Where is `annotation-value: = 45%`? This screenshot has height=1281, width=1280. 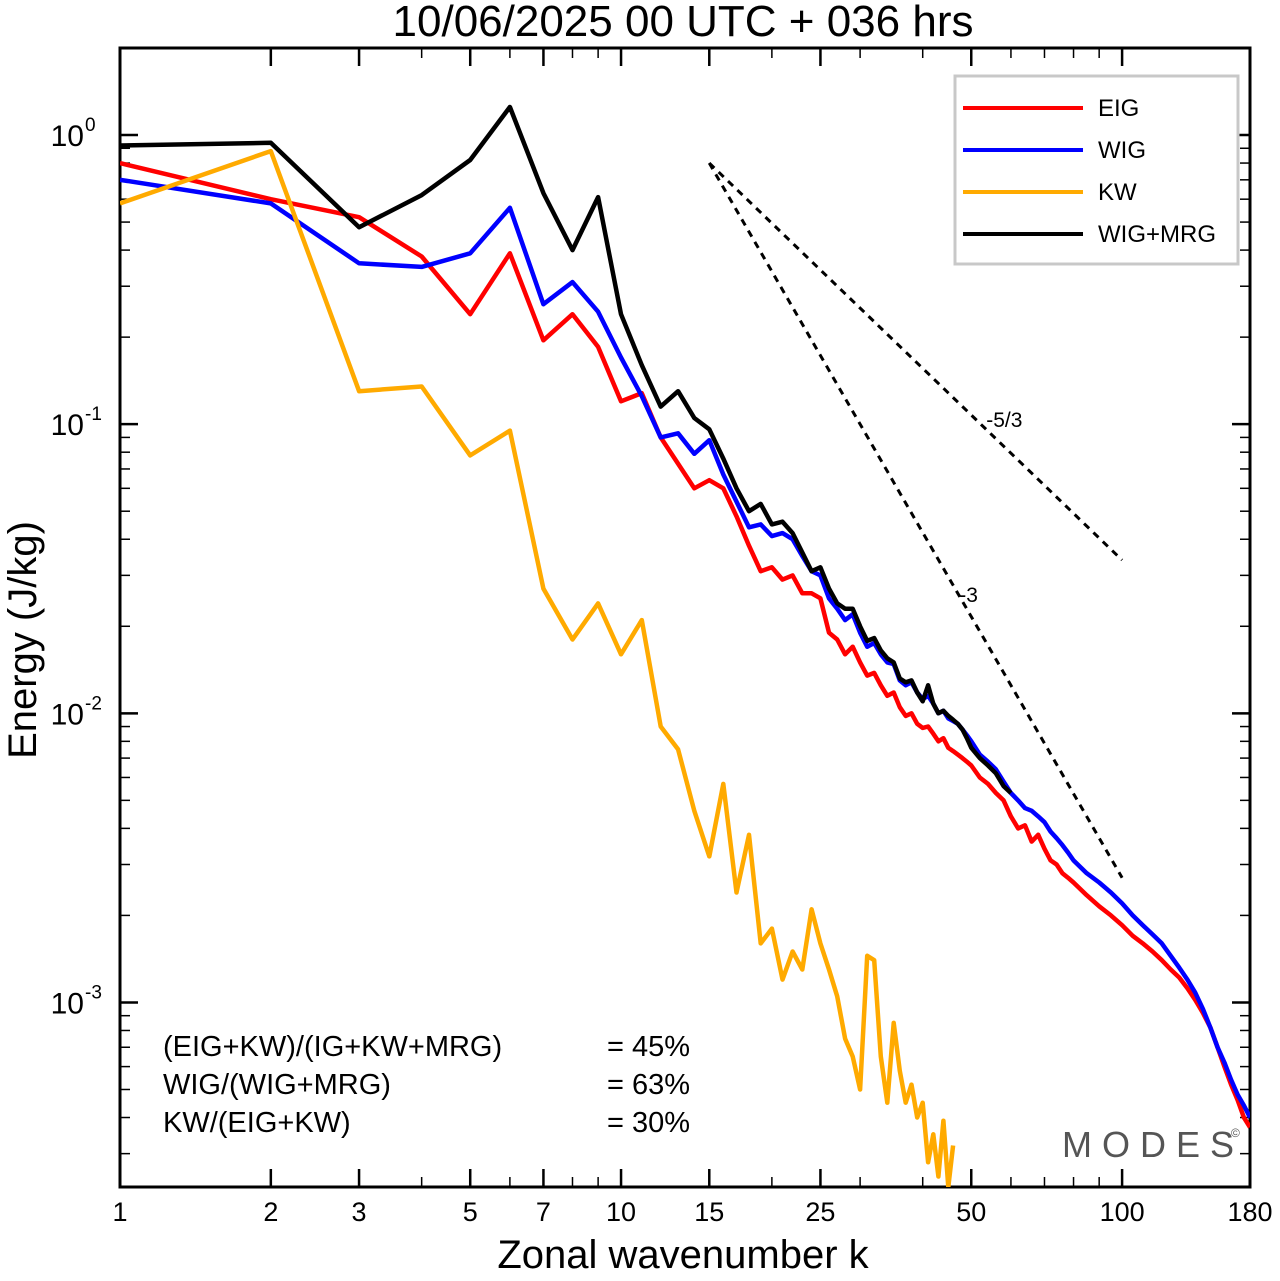
annotation-value: = 45% is located at coordinates (648, 1047).